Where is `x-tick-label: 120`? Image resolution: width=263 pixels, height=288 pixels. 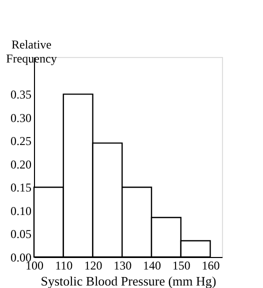 x-tick-label: 120 is located at coordinates (93, 265).